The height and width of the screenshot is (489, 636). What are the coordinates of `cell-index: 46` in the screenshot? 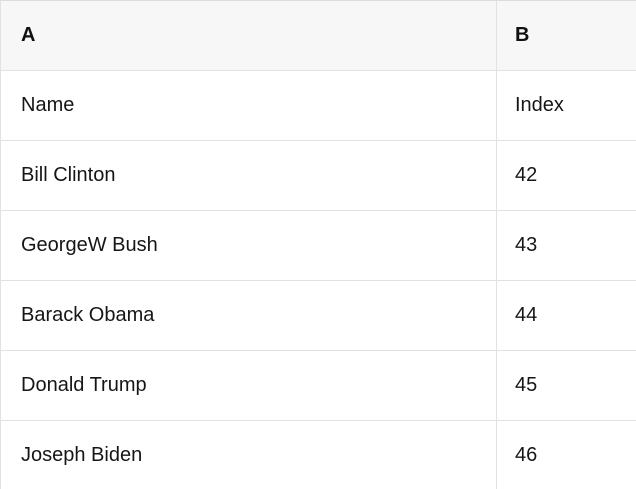 It's located at (526, 455).